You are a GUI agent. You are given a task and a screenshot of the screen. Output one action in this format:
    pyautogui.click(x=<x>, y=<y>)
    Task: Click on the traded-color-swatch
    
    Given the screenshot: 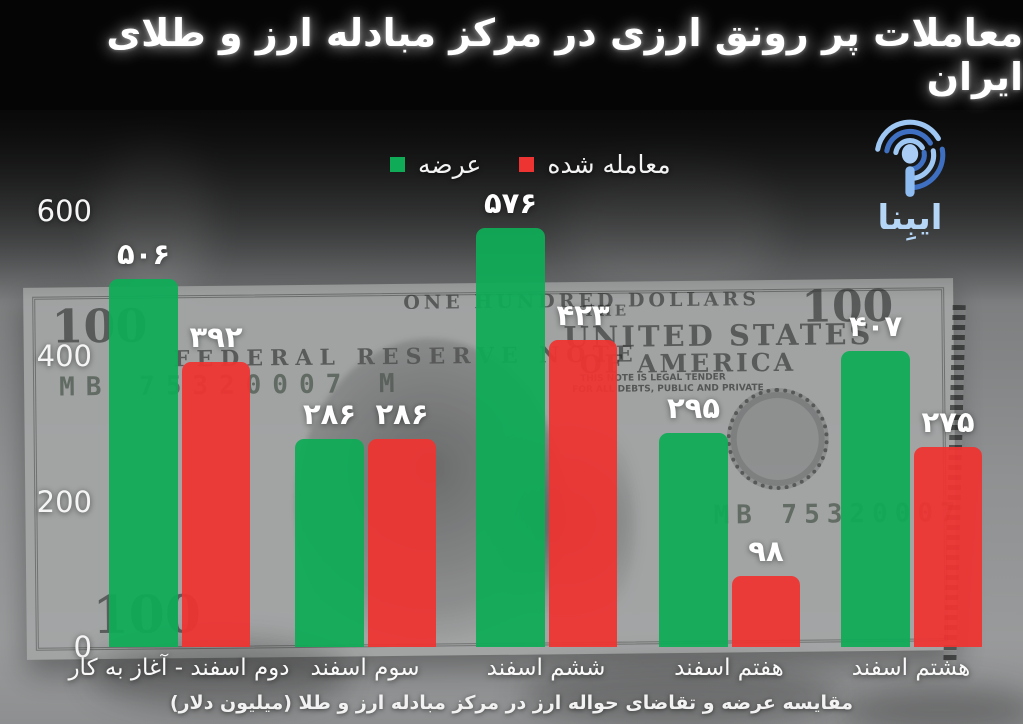 What is the action you would take?
    pyautogui.click(x=527, y=164)
    